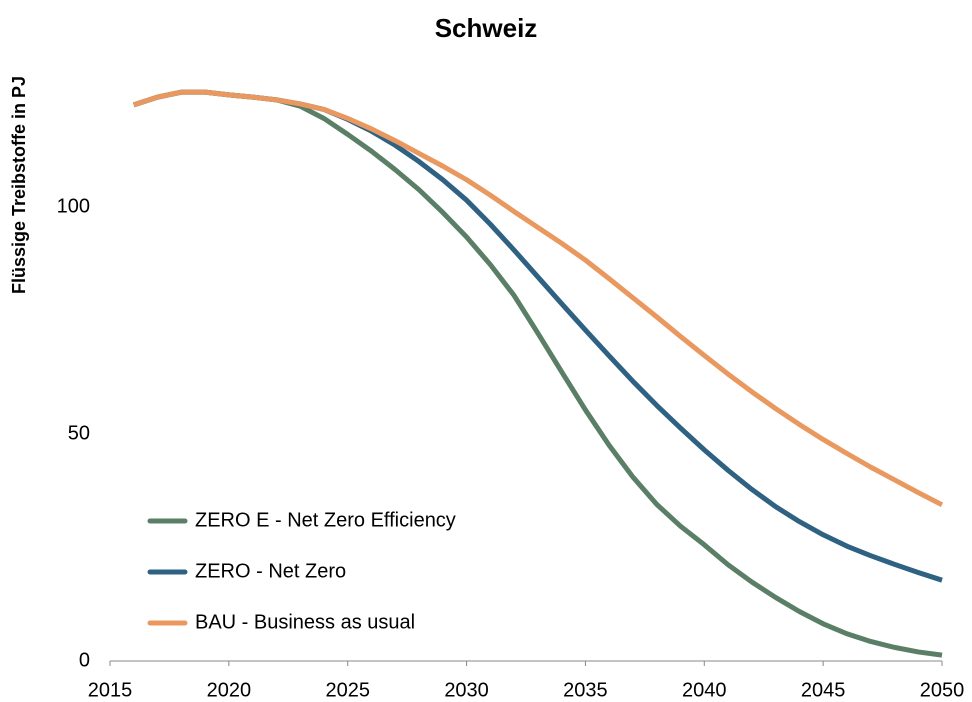 Image resolution: width=972 pixels, height=702 pixels. What do you see at coordinates (270, 571) in the screenshot?
I see `legend-label: ZERO - Net Zero` at bounding box center [270, 571].